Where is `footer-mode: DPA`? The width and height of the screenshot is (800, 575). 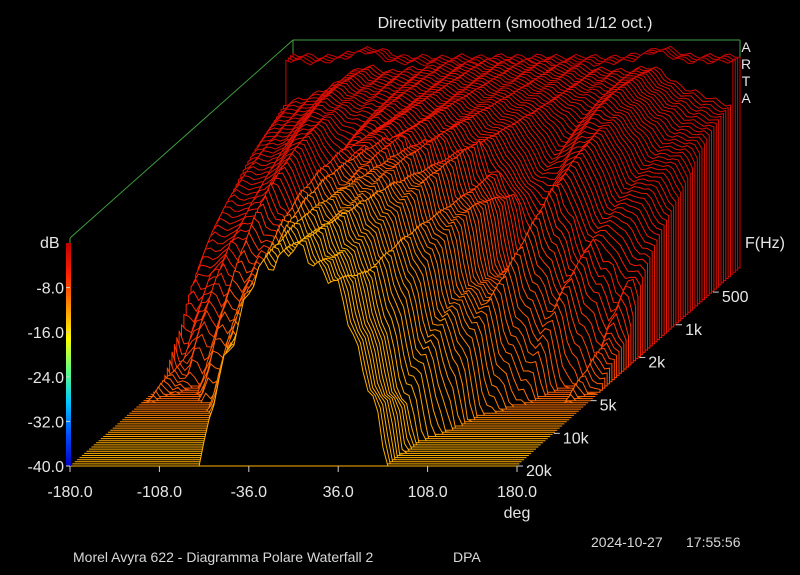 footer-mode: DPA is located at coordinates (467, 557).